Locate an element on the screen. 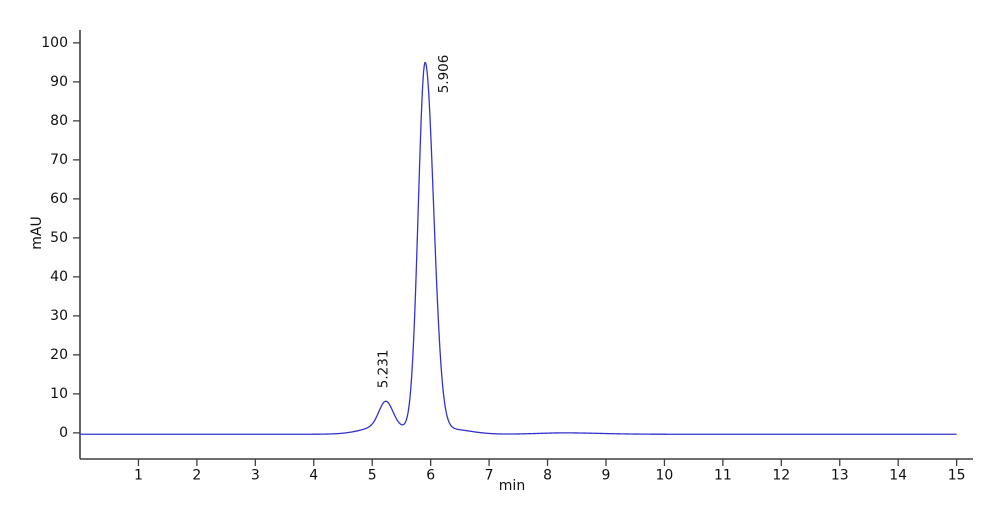 The width and height of the screenshot is (1000, 523). y-tick-label: 0 is located at coordinates (63, 433).